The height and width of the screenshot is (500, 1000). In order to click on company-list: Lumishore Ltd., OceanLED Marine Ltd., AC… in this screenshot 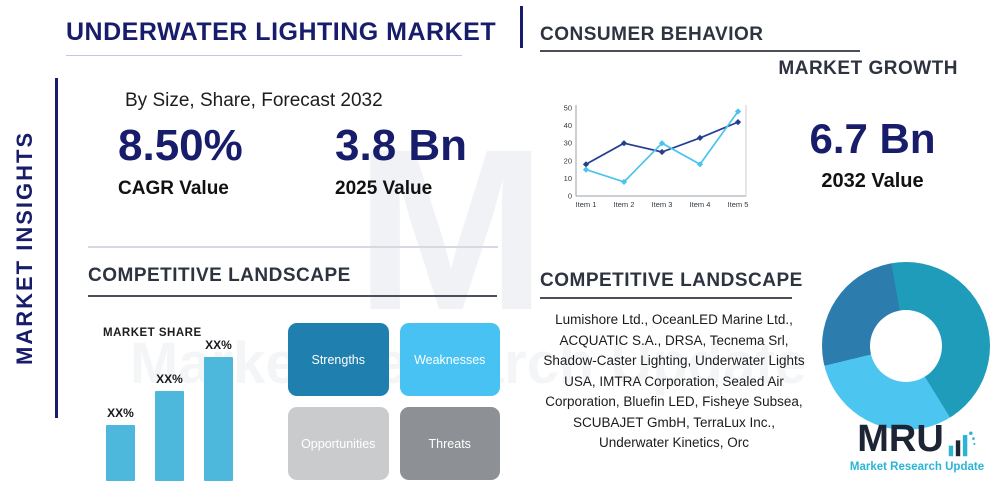, I will do `click(674, 381)`.